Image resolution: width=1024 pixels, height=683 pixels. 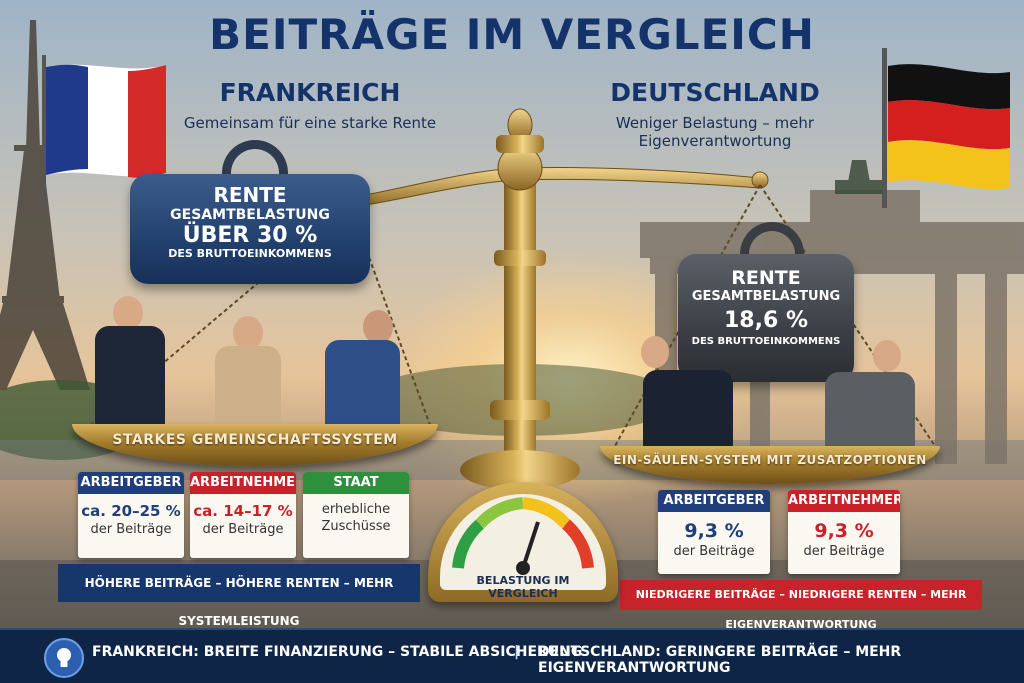 I want to click on card-header: STAAT, so click(x=356, y=483).